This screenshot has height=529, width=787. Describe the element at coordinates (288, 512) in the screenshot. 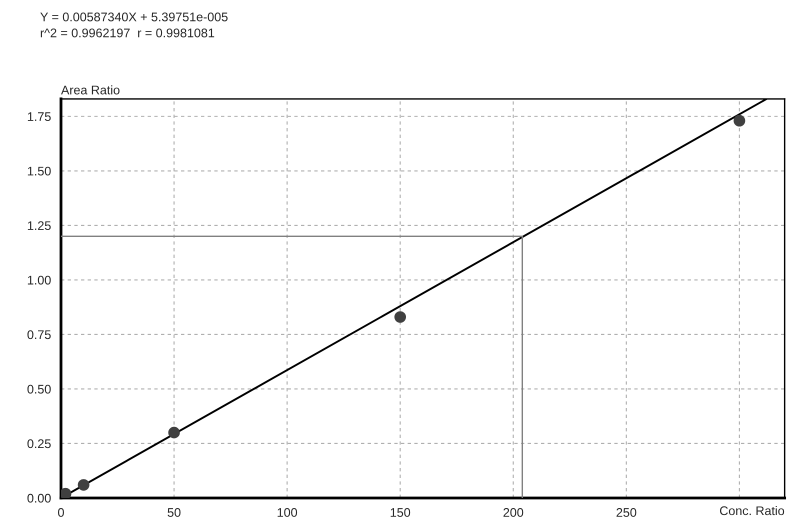

I see `x-tick-label: 100` at that location.